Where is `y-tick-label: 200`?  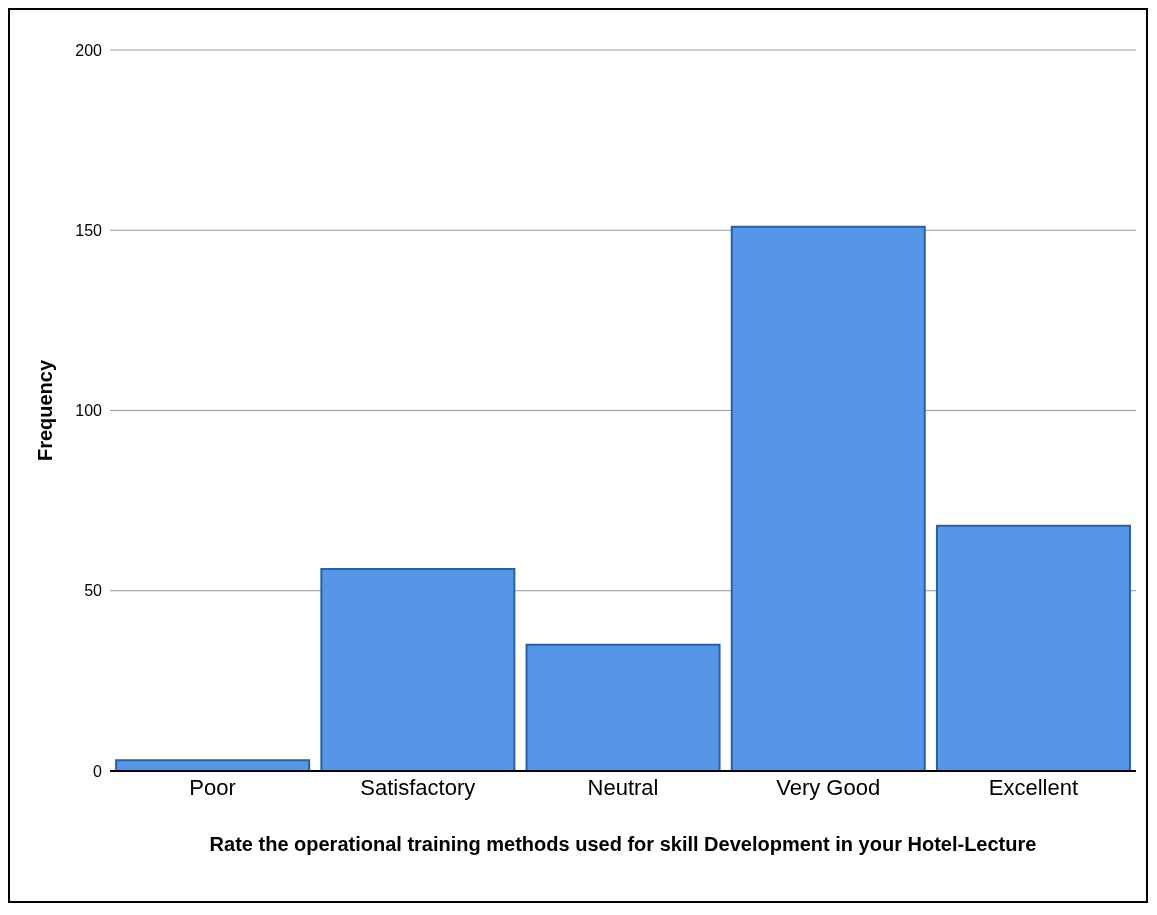
y-tick-label: 200 is located at coordinates (89, 50).